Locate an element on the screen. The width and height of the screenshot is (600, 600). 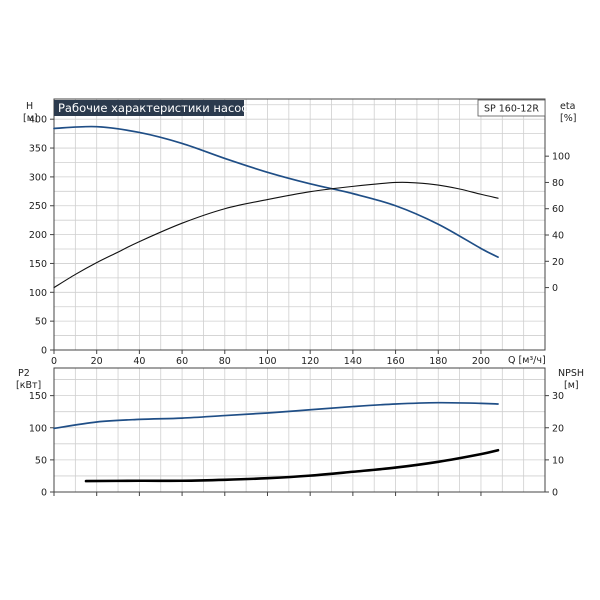
y-axis-unit-top: [м] is located at coordinates (30, 118).